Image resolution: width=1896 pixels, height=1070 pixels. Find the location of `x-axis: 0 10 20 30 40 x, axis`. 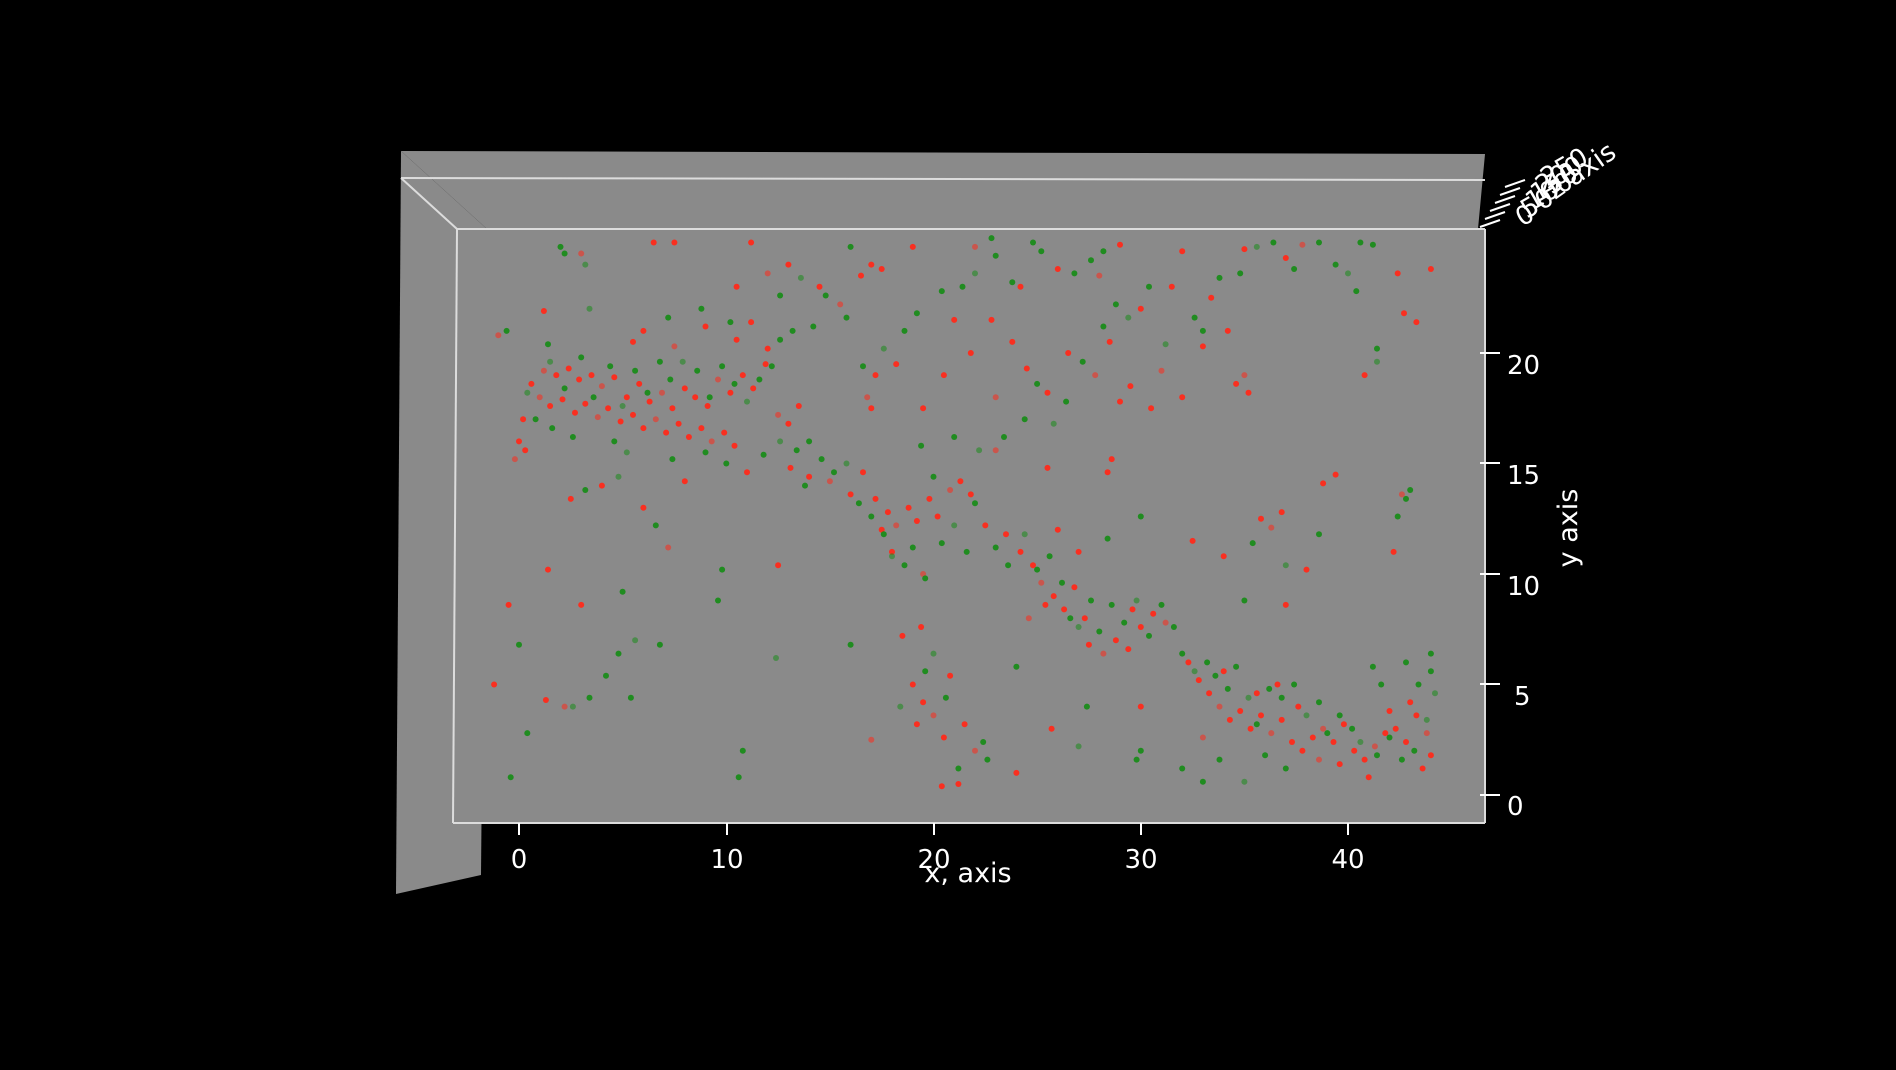

x-axis: 0 10 20 30 40 x, axis is located at coordinates (938, 856).